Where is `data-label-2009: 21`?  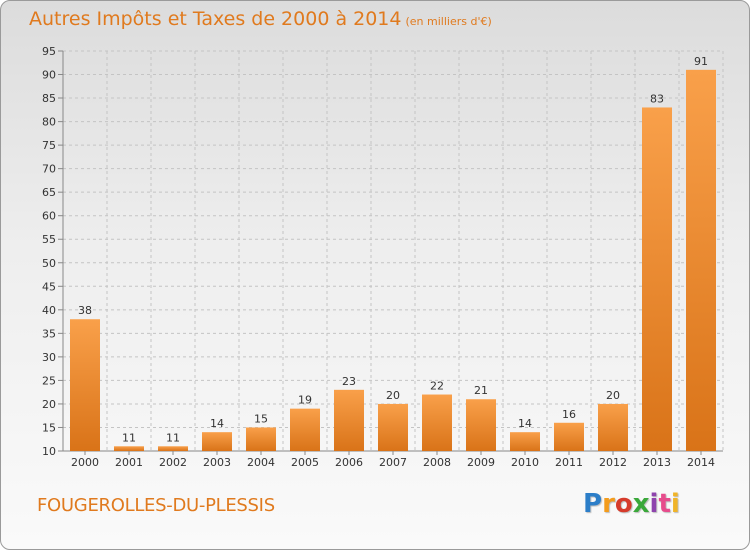 data-label-2009: 21 is located at coordinates (481, 390).